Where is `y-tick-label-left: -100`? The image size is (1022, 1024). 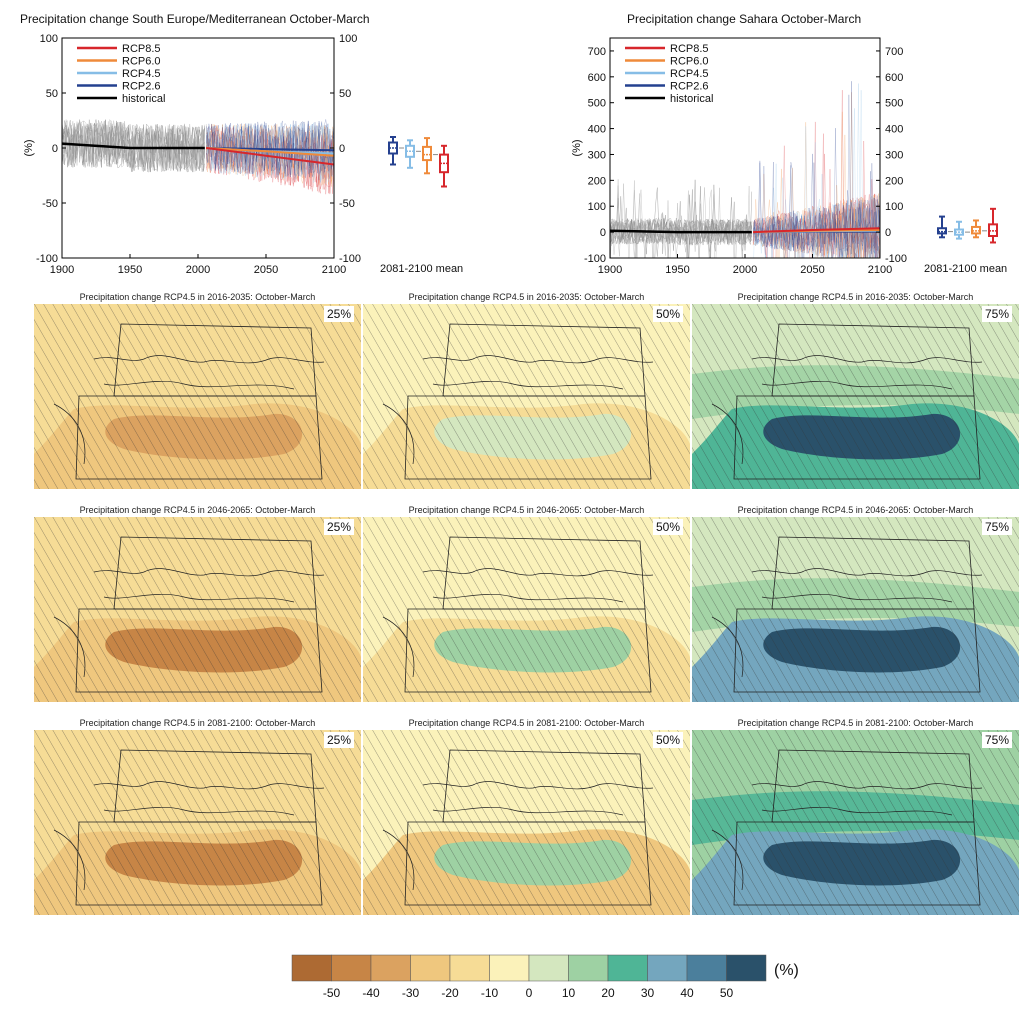
y-tick-label-left: -100 is located at coordinates (47, 259).